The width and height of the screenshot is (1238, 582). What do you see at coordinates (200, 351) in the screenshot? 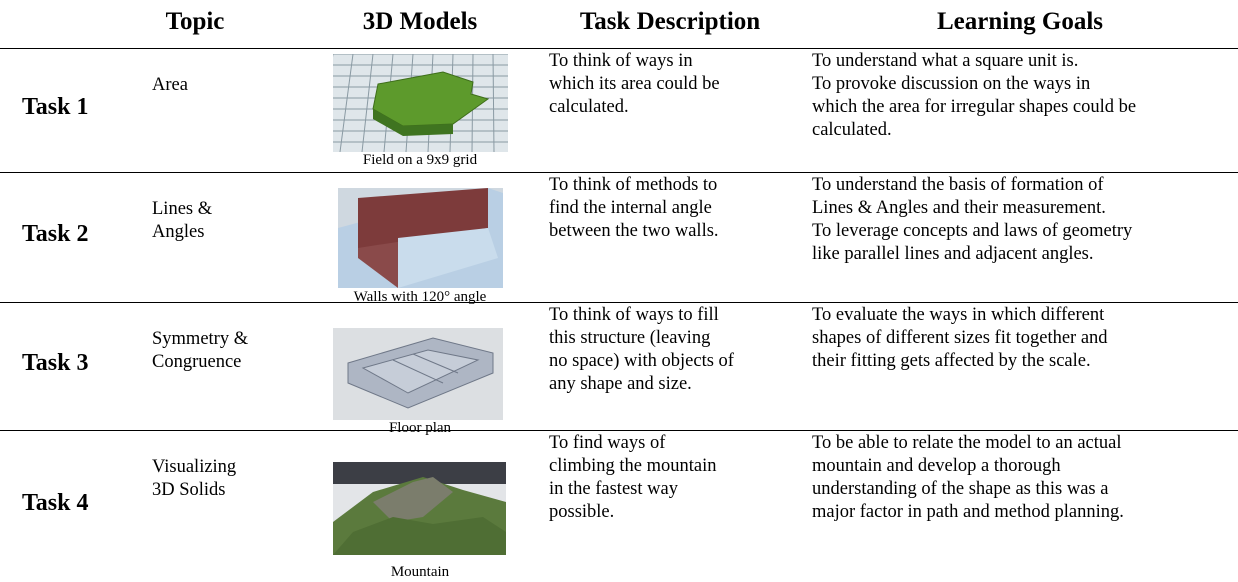
I see `topic: Symmetry & Congruence` at bounding box center [200, 351].